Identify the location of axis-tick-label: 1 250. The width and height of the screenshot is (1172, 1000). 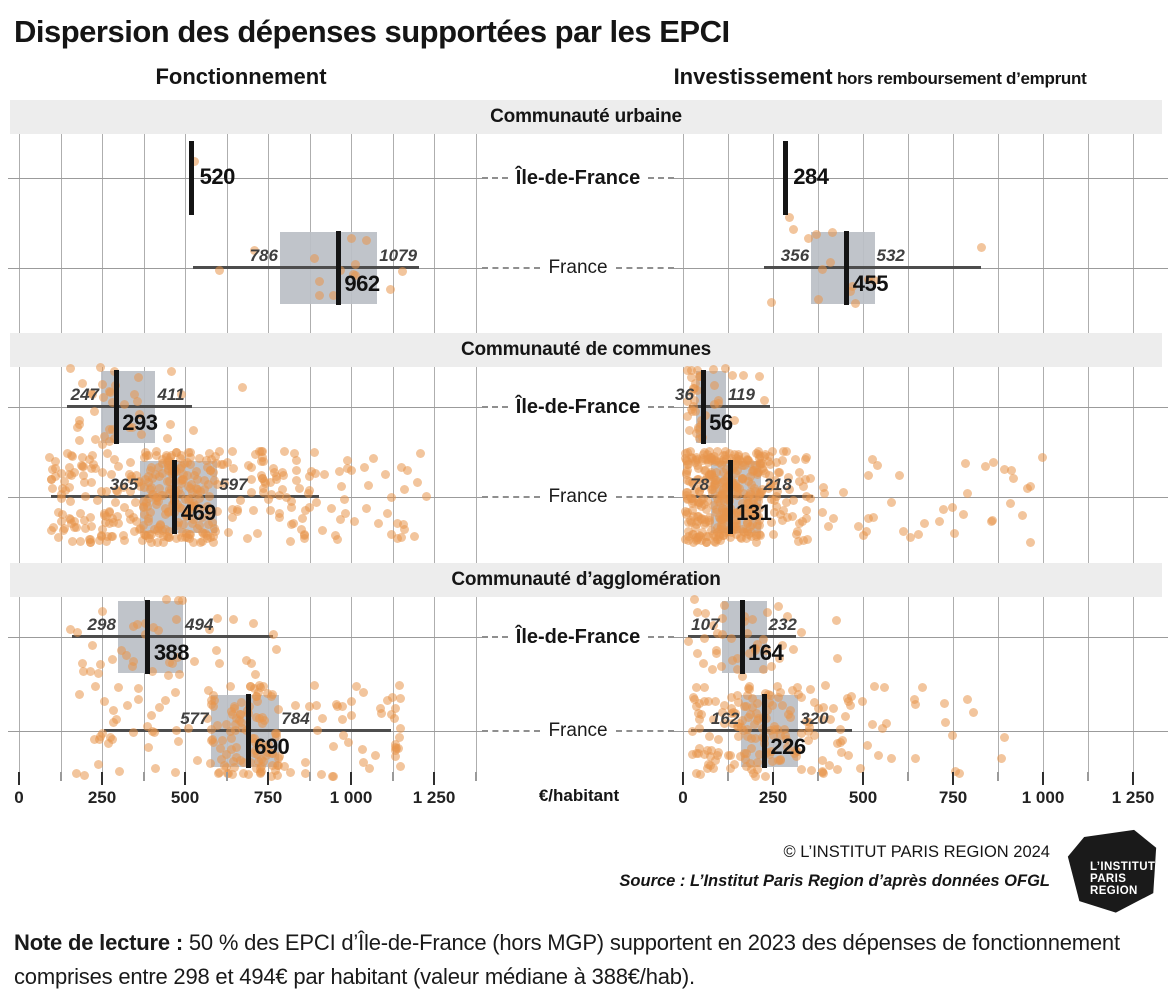
(434, 797).